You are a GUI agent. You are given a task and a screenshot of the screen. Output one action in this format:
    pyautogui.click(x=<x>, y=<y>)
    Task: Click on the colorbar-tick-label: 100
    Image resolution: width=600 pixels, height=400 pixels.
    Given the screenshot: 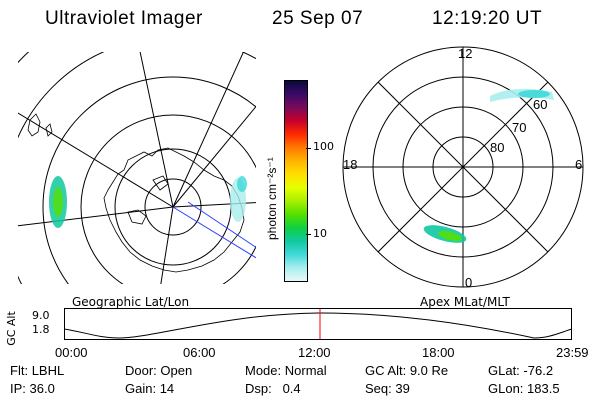 What is the action you would take?
    pyautogui.click(x=323, y=146)
    